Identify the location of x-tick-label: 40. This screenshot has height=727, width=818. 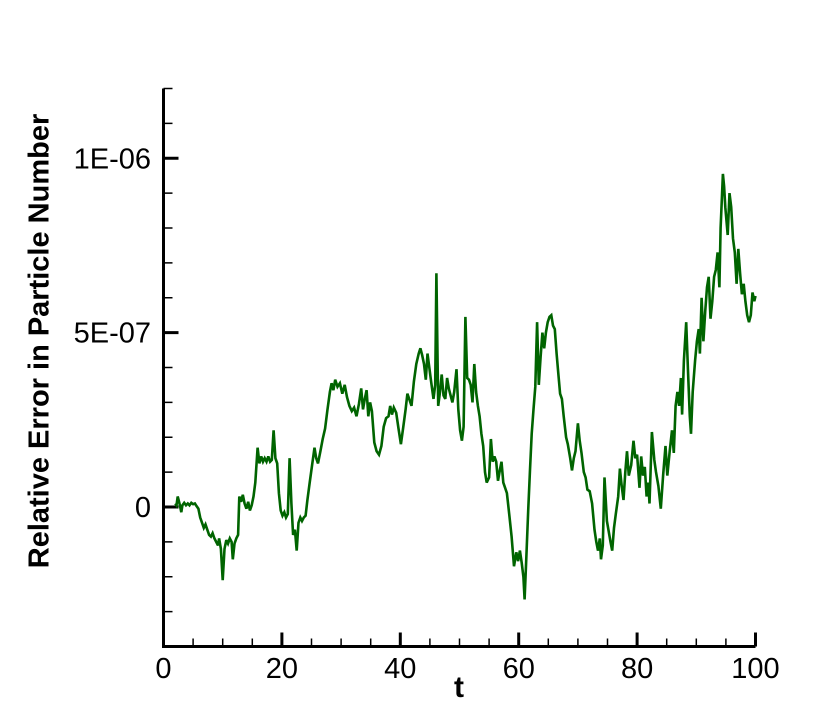
(400, 669).